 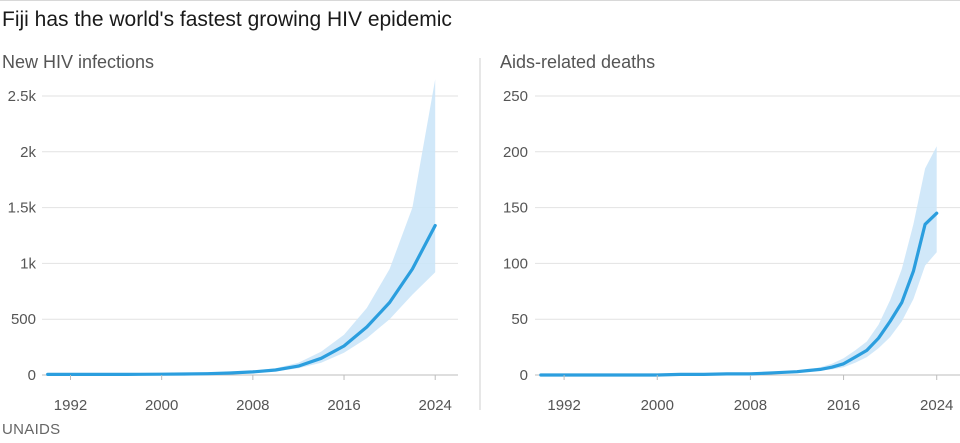 I want to click on y-tick-label: 50, so click(x=519, y=319).